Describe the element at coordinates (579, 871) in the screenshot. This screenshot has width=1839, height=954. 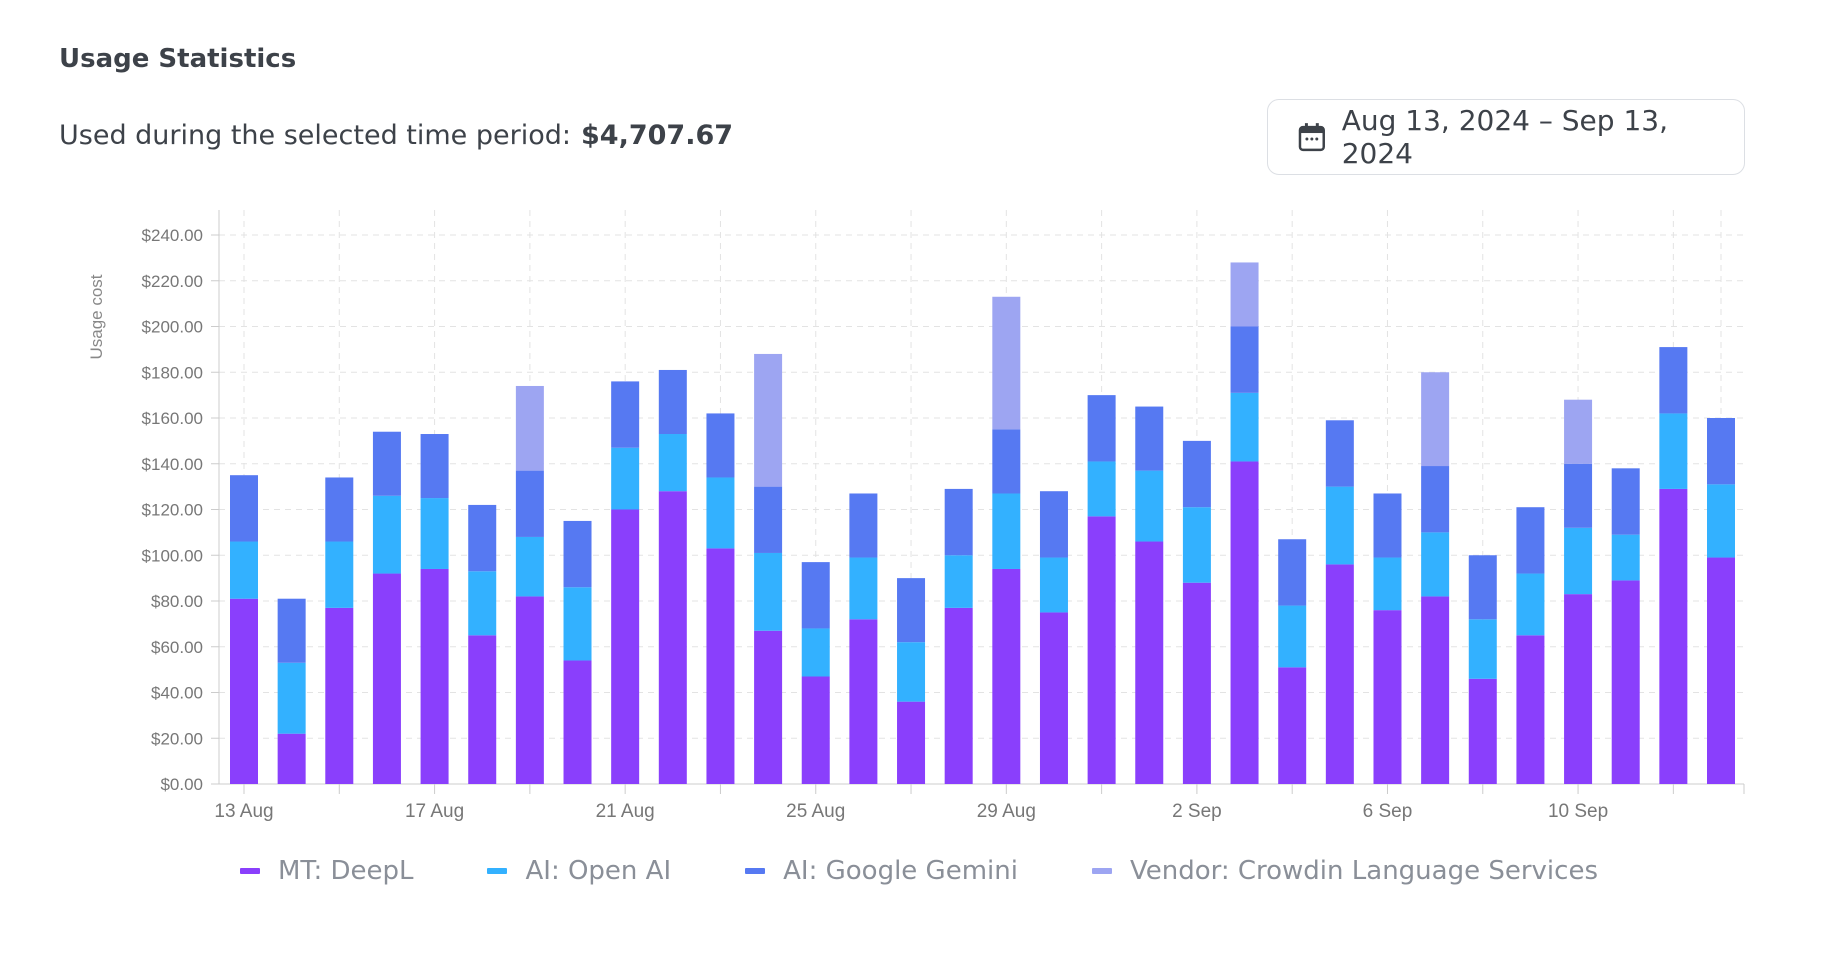
I see `legend-item-openai: AI: Open AI` at that location.